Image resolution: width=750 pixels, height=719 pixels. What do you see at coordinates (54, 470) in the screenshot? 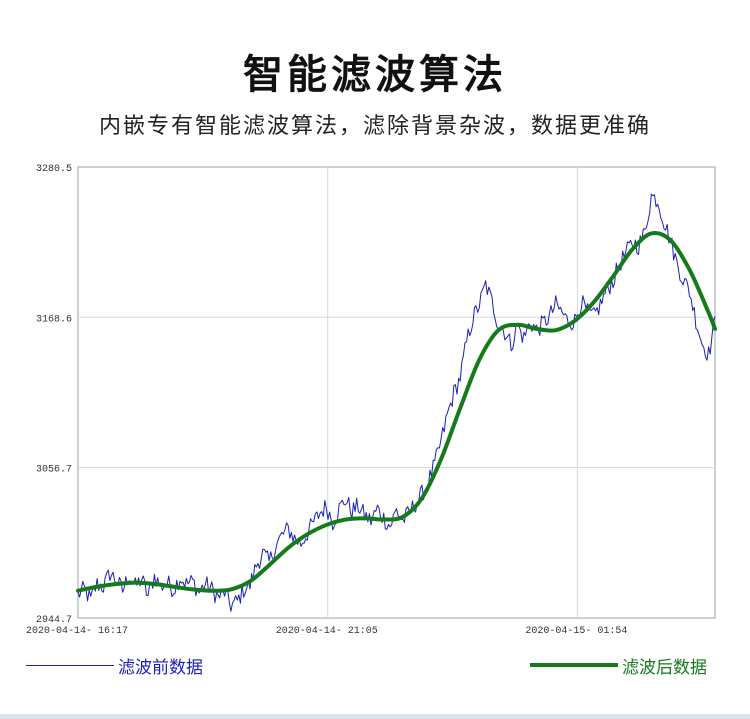
I see `y-tick-label: 3056.7` at bounding box center [54, 470].